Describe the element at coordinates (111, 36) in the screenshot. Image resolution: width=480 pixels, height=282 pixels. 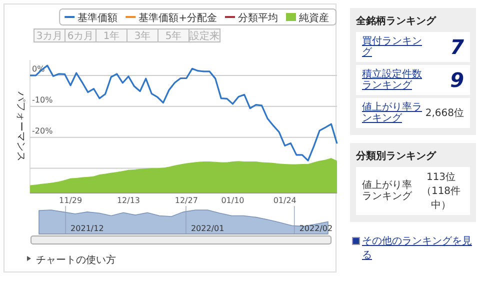
I see `text: 1年` at that location.